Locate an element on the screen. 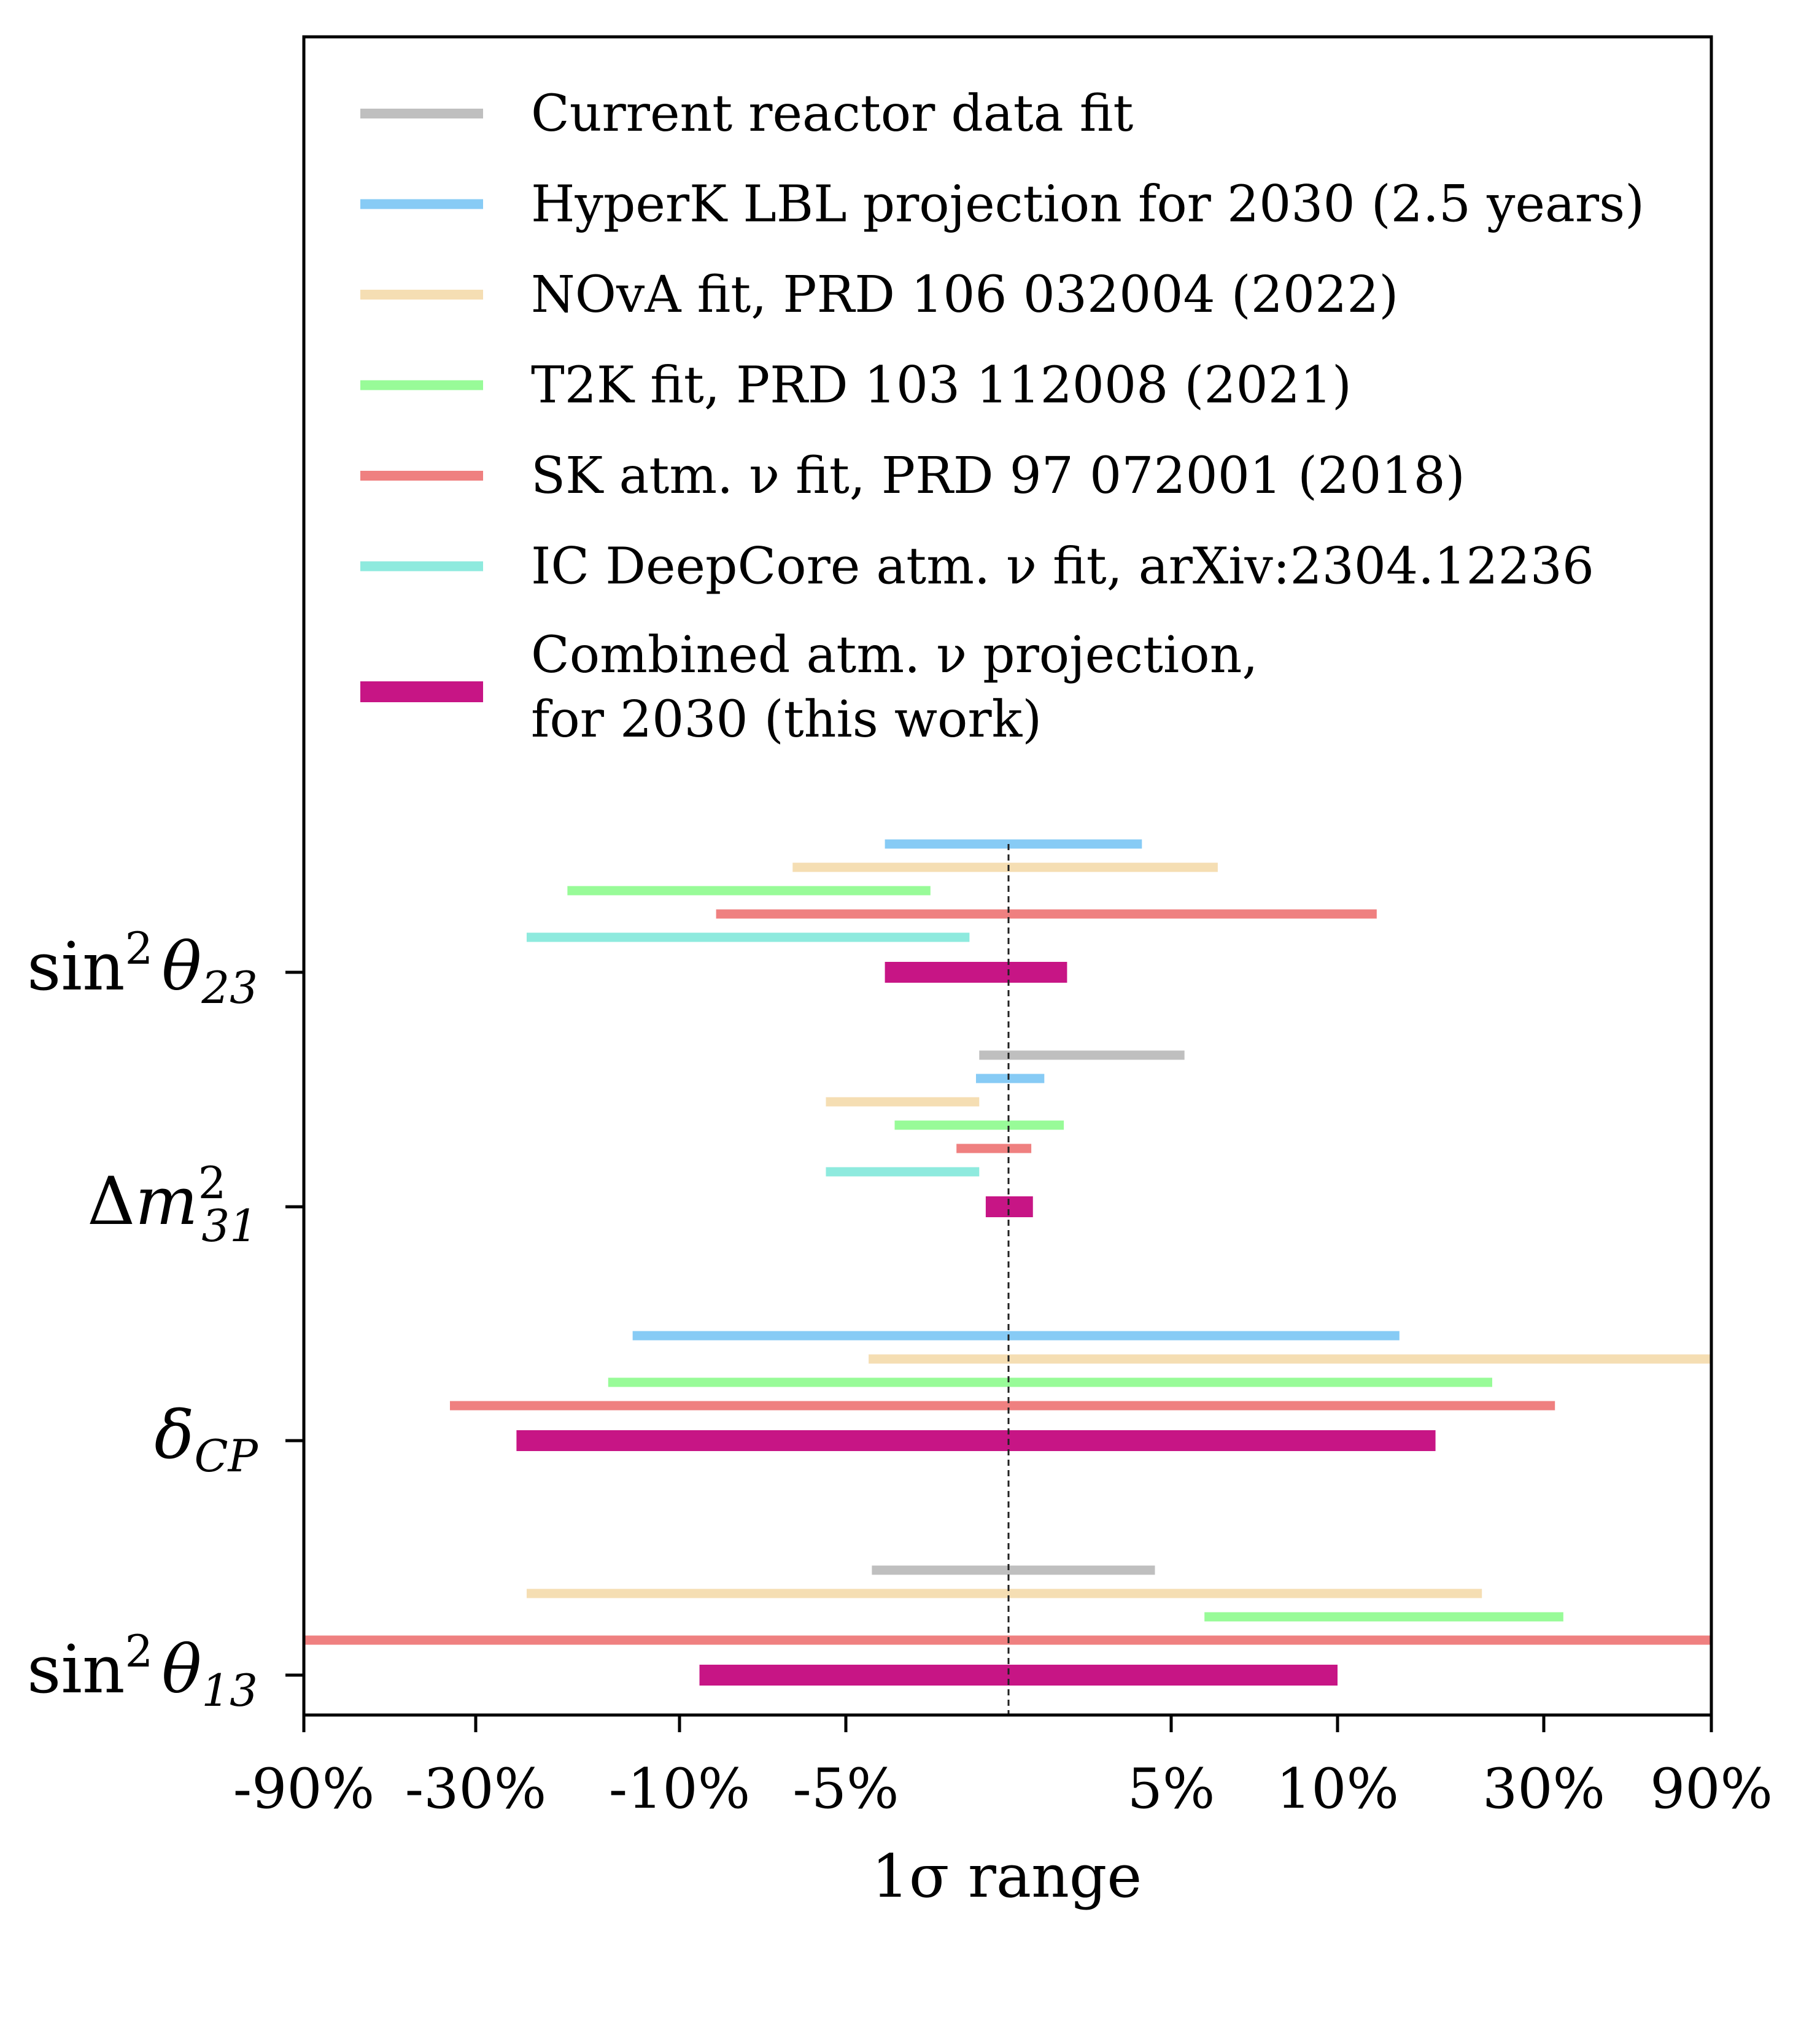 The width and height of the screenshot is (1820, 2025). legend-swatch-combined is located at coordinates (421, 691).